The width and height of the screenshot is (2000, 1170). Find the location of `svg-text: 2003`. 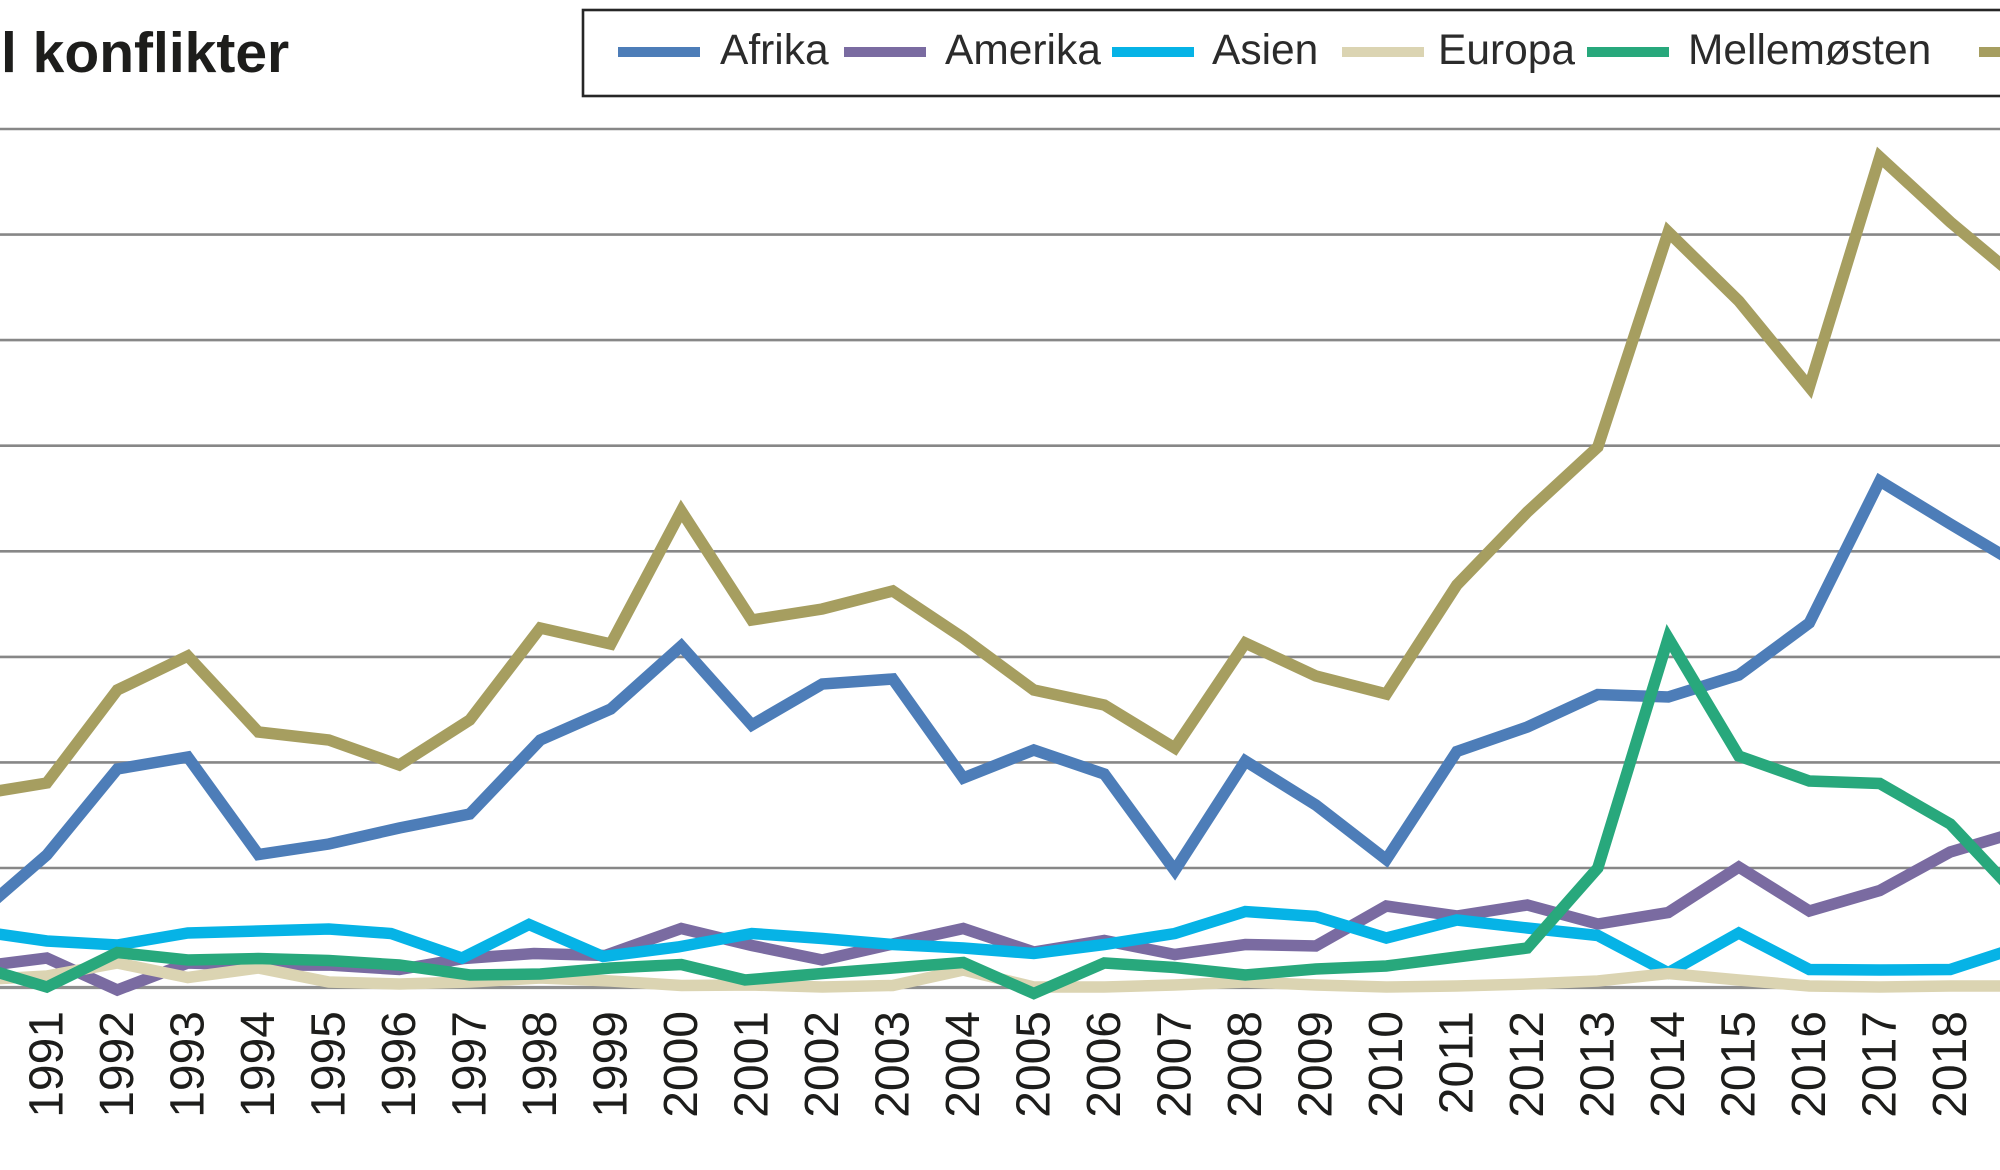

svg-text: 2003 is located at coordinates (892, 1064).